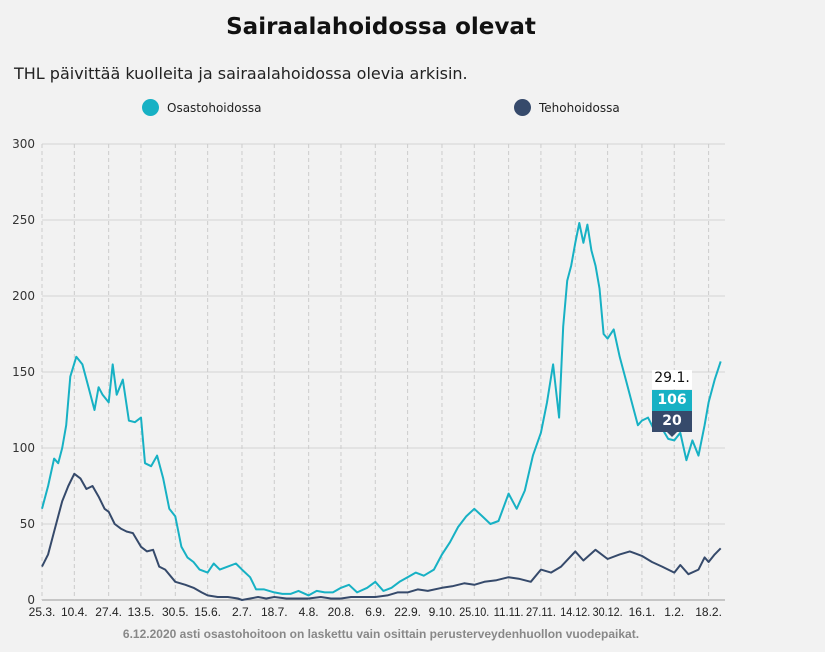 The height and width of the screenshot is (652, 825). Describe the element at coordinates (175, 612) in the screenshot. I see `x-tick-label: 30.5.` at that location.